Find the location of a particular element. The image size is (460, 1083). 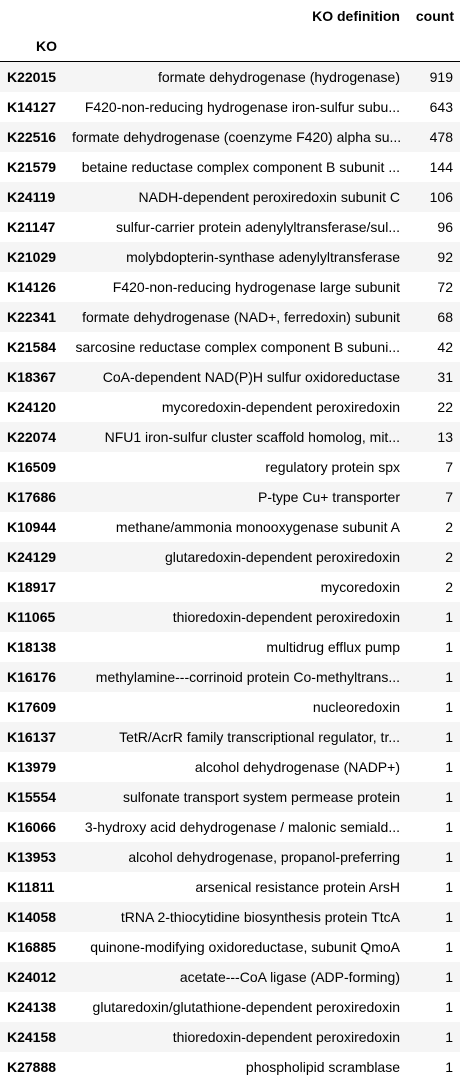

row-ko-definition: nucleoredoxin is located at coordinates (356, 706).